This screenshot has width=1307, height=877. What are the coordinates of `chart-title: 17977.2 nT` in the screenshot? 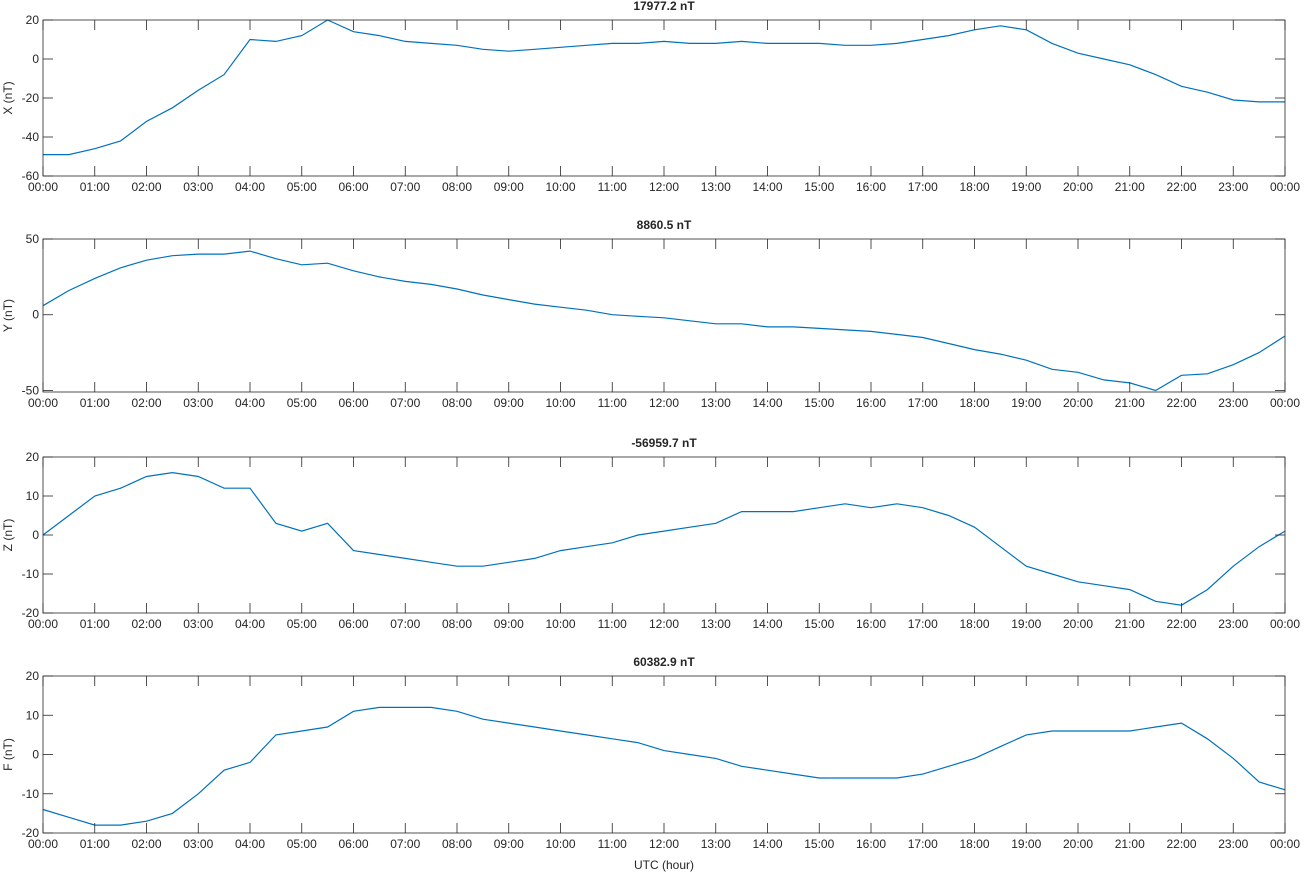 It's located at (664, 6).